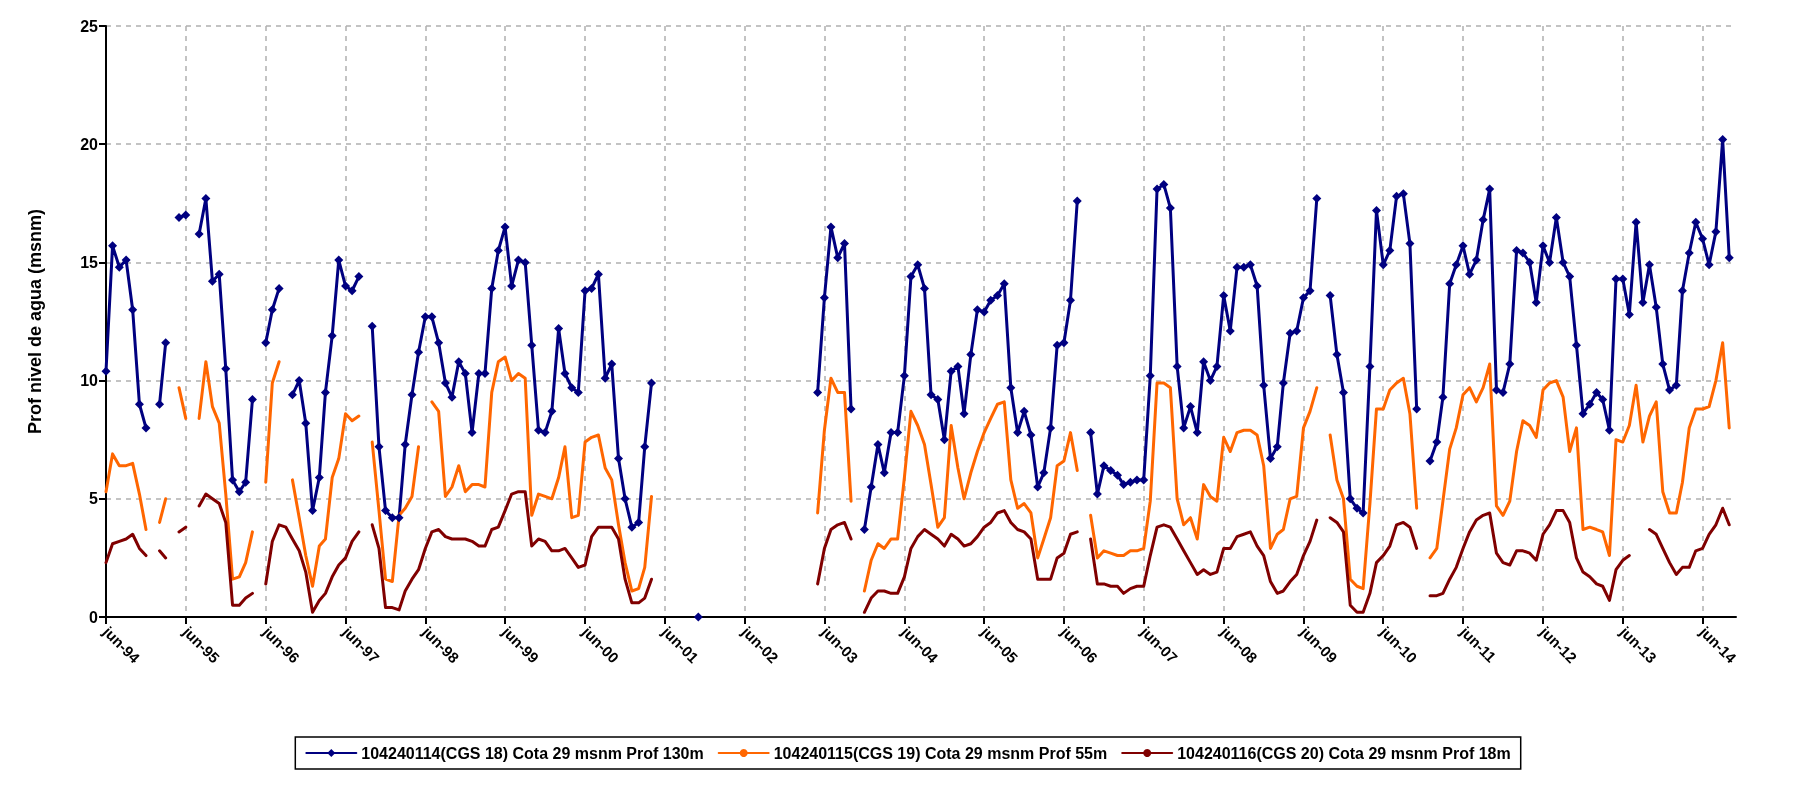  Describe the element at coordinates (1344, 753) in the screenshot. I see `legend-label: 104240116(CGS 20) Cota 29 msnm Prof 18m` at that location.